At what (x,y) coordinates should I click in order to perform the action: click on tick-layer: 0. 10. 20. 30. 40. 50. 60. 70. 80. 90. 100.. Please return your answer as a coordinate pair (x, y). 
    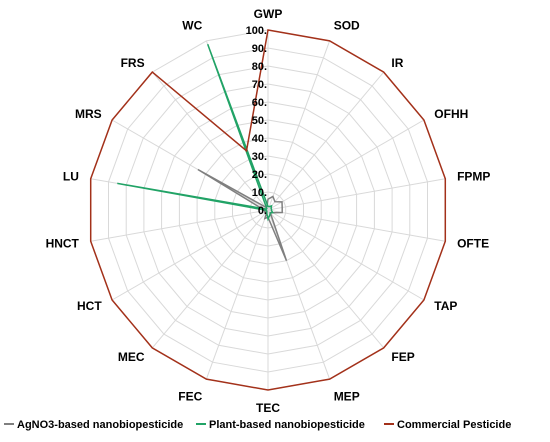
    Looking at the image, I should click on (256, 121).